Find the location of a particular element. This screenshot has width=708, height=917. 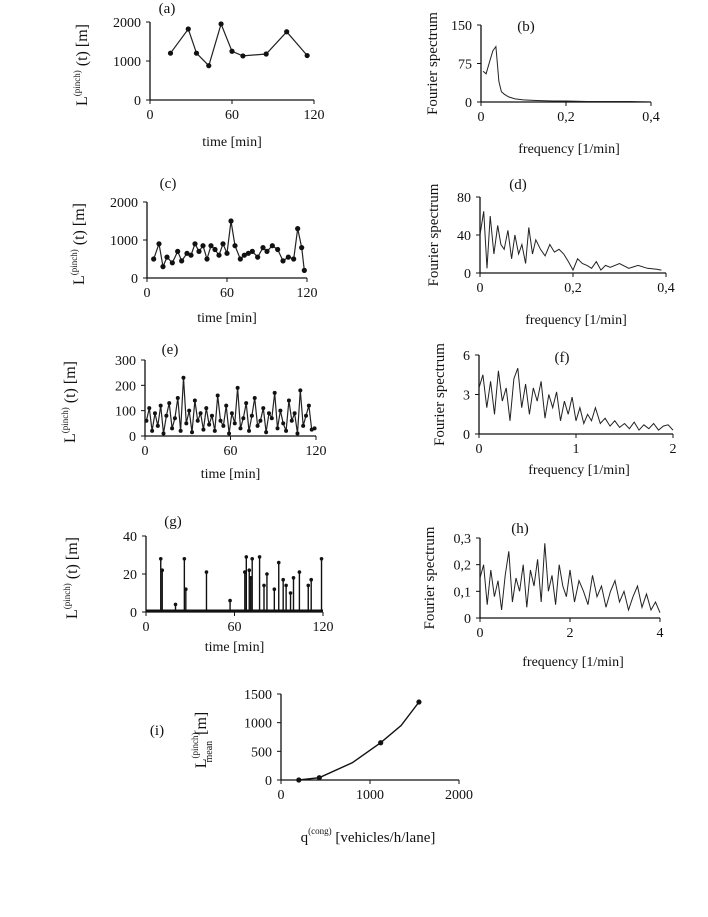

x-tick-label: 1000 is located at coordinates (370, 795).